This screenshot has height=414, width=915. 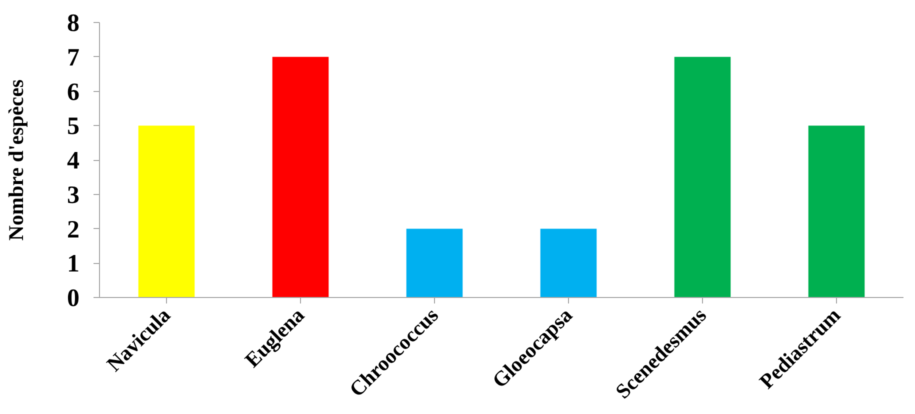 I want to click on y-tick-label: 4, so click(x=73, y=161).